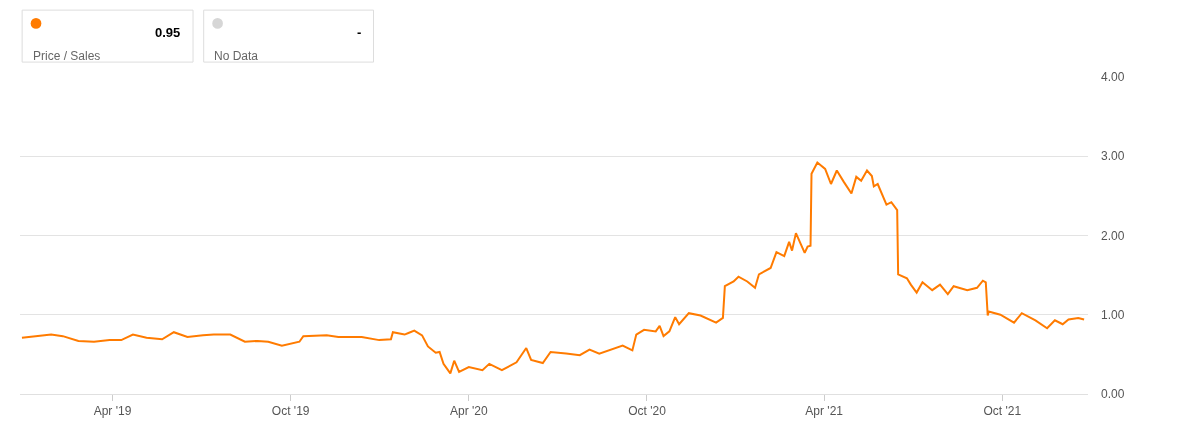  Describe the element at coordinates (1113, 156) in the screenshot. I see `y-tick-label: 3.00` at that location.